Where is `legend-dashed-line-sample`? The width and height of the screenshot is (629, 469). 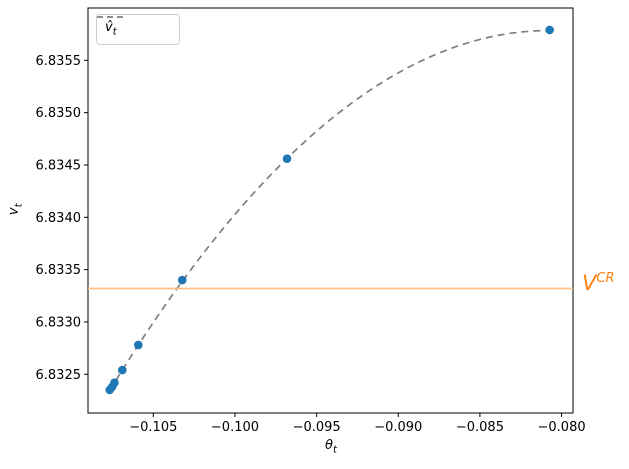 legend-dashed-line-sample is located at coordinates (112, 17).